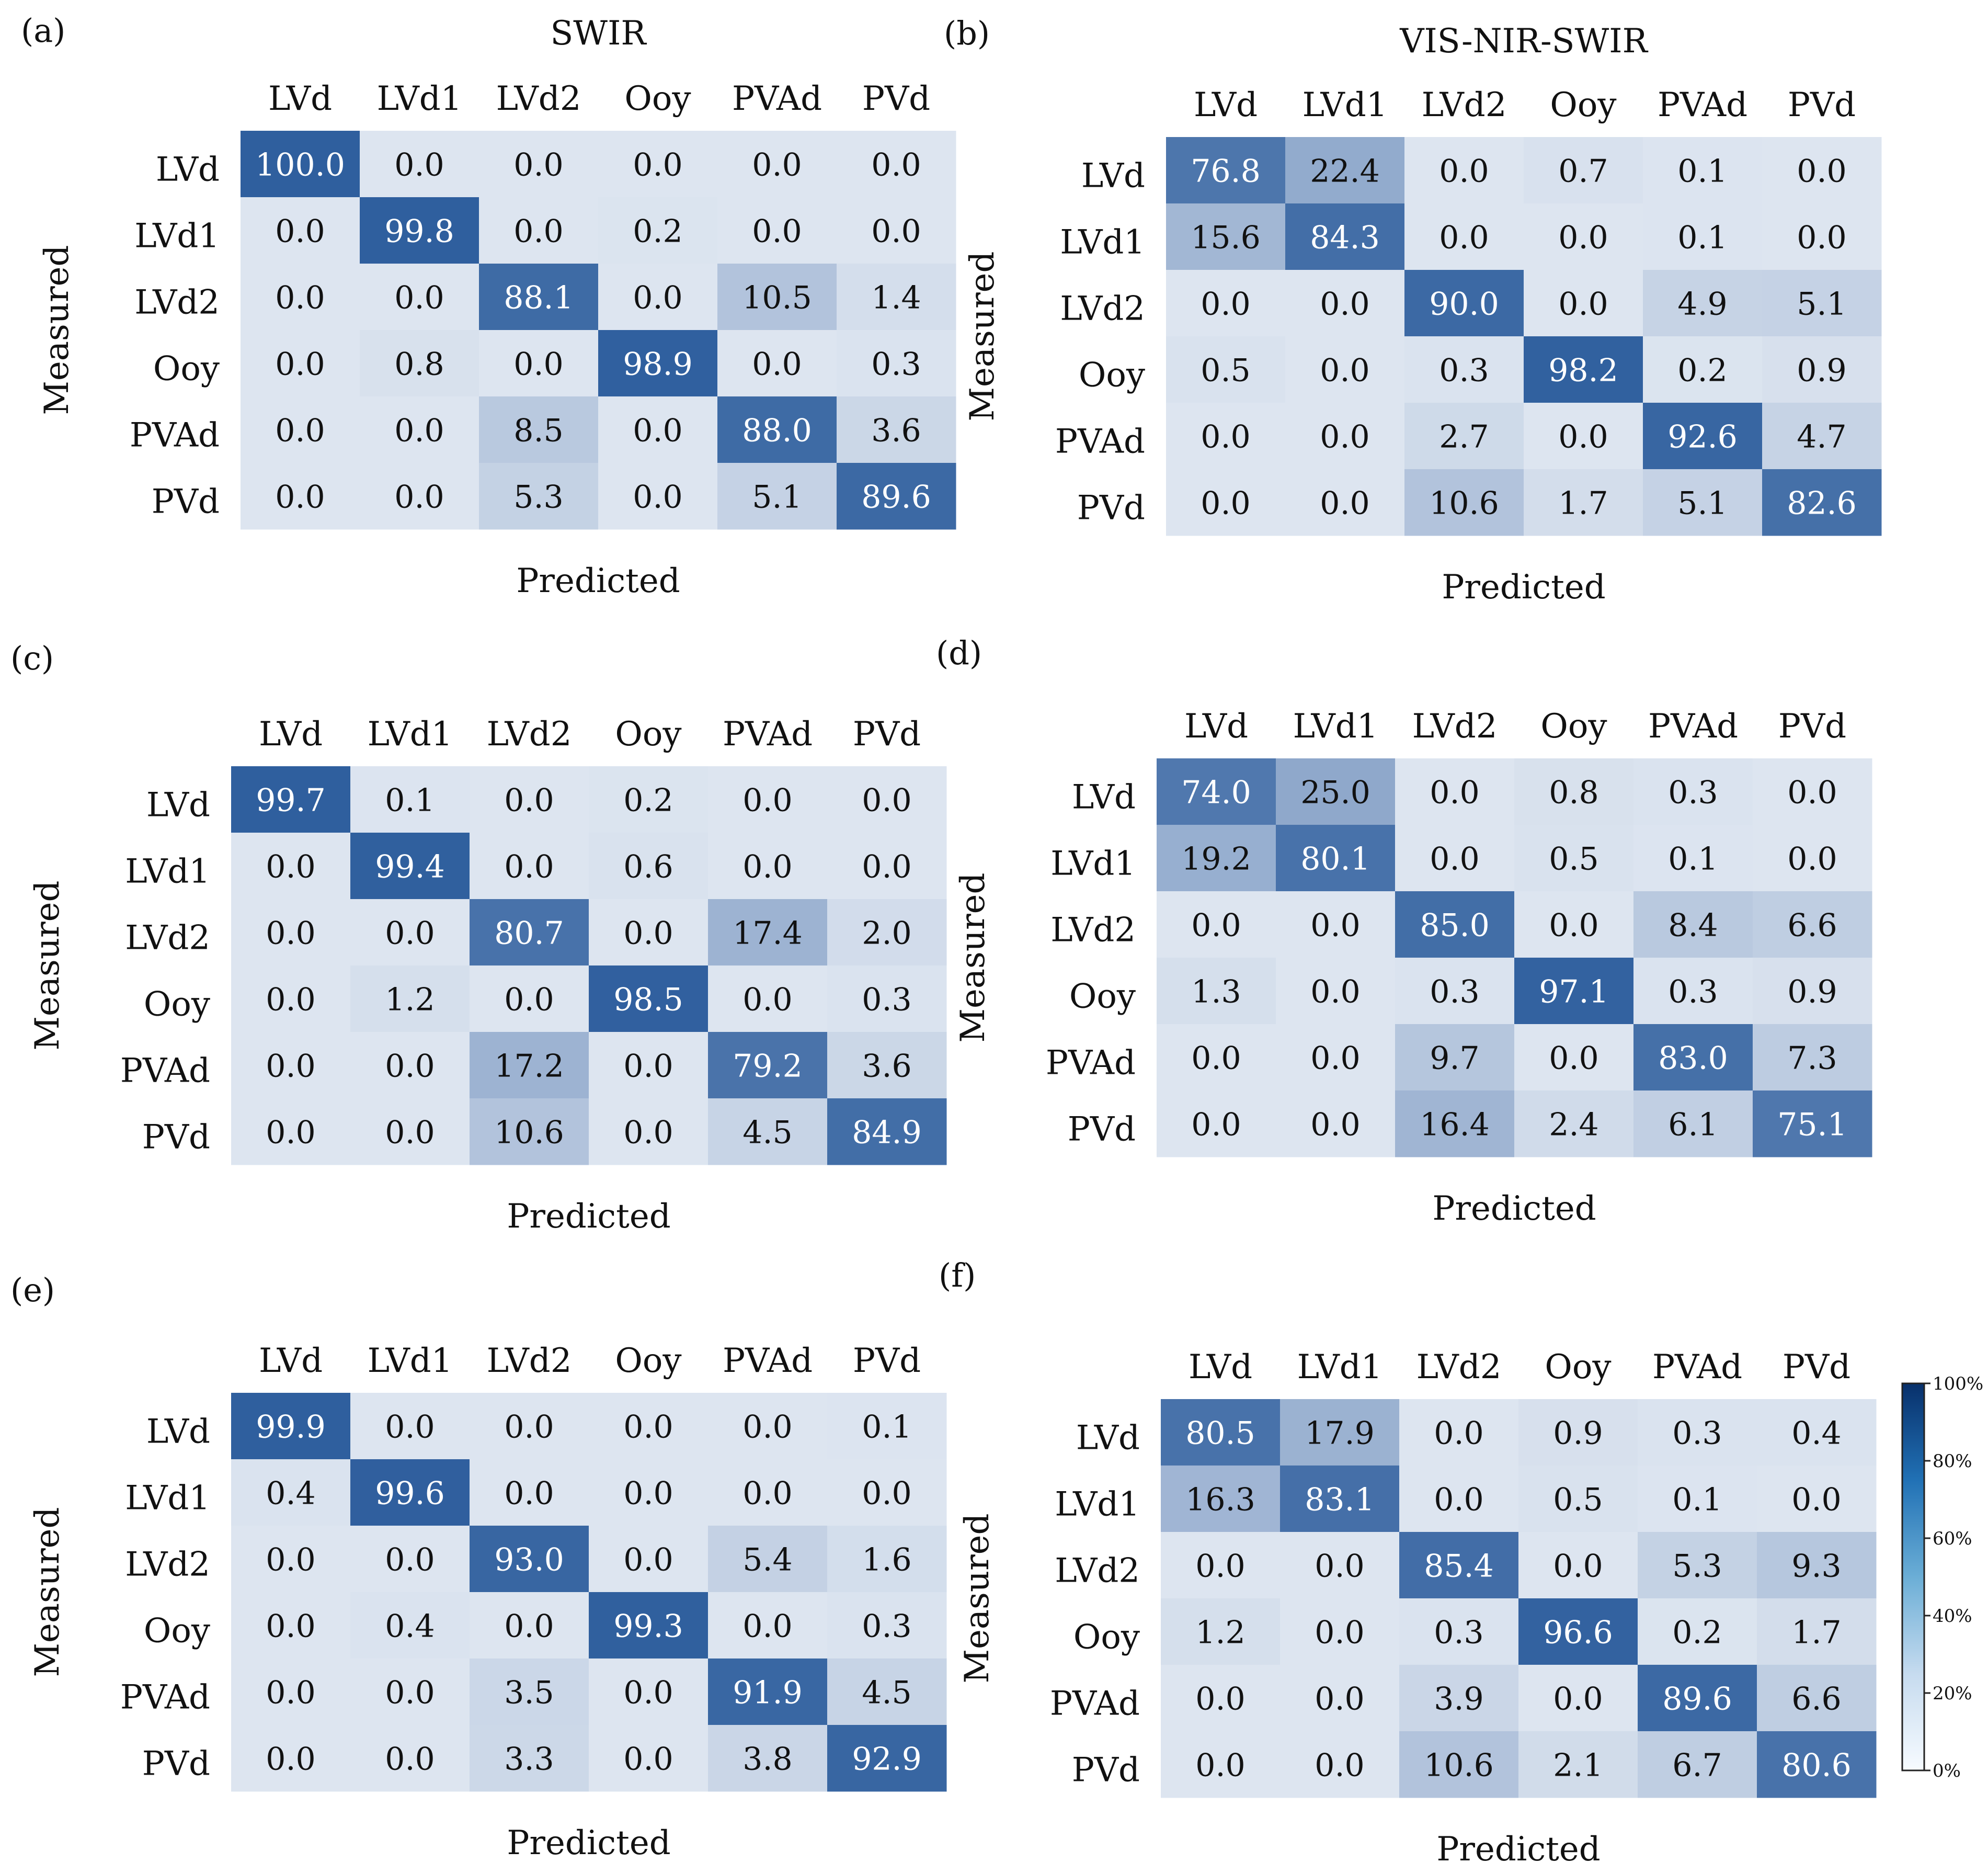 This screenshot has width=1988, height=1863. I want to click on cell-value-label: 0.8, so click(419, 364).